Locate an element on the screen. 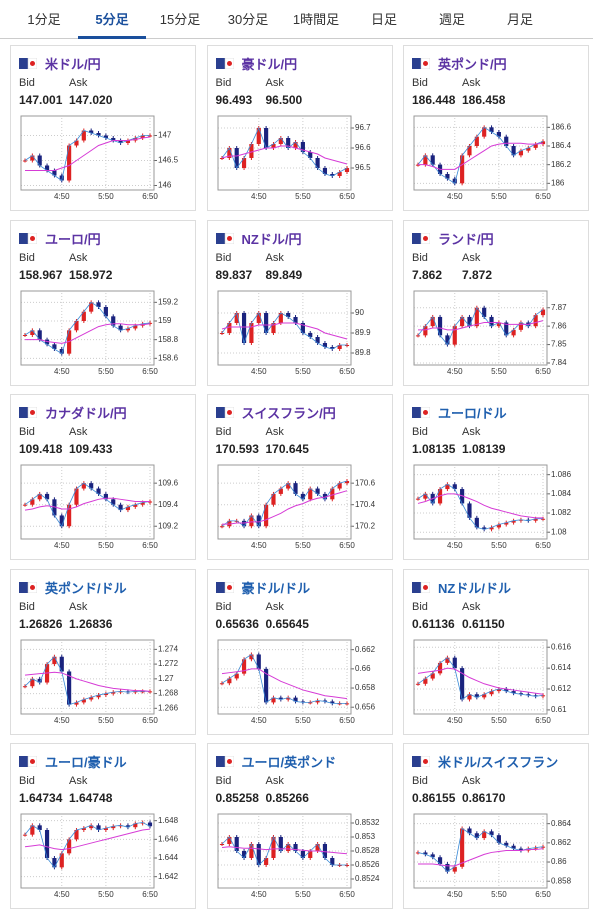  tab: 日足 is located at coordinates (383, 19).